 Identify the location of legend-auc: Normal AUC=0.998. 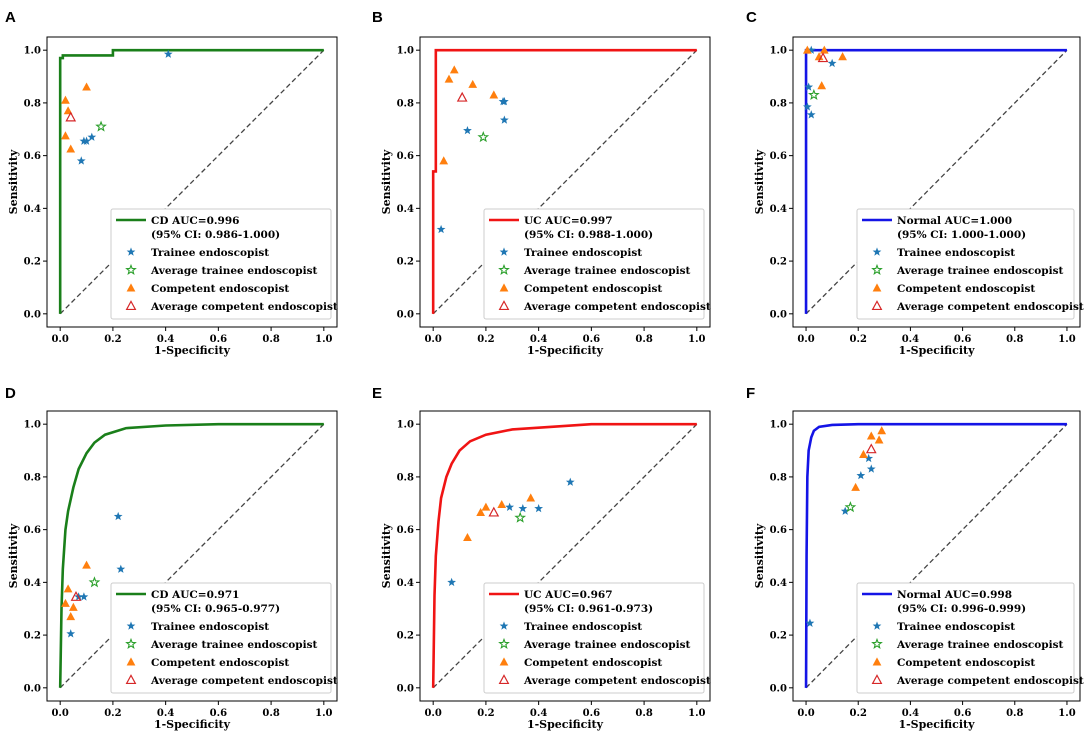
(954, 595).